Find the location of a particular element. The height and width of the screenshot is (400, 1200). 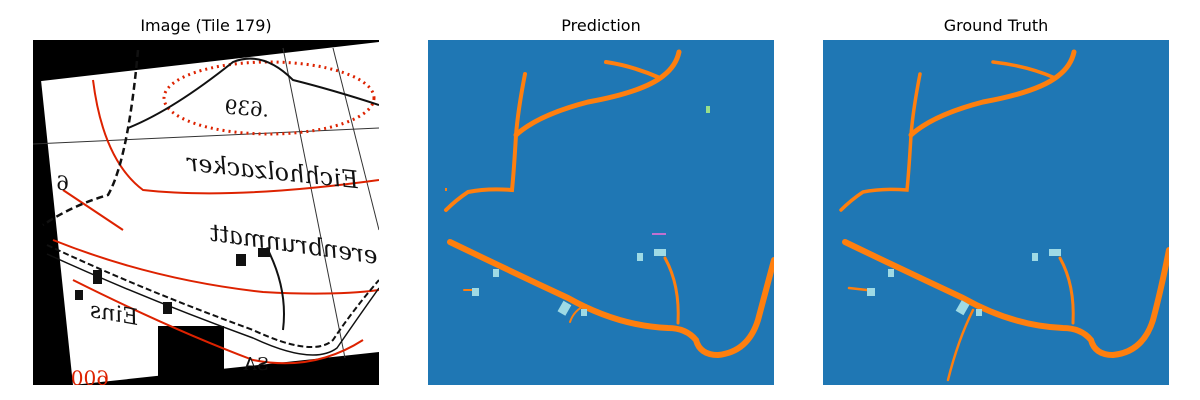

prediction-panel-title: Prediction is located at coordinates (601, 25).